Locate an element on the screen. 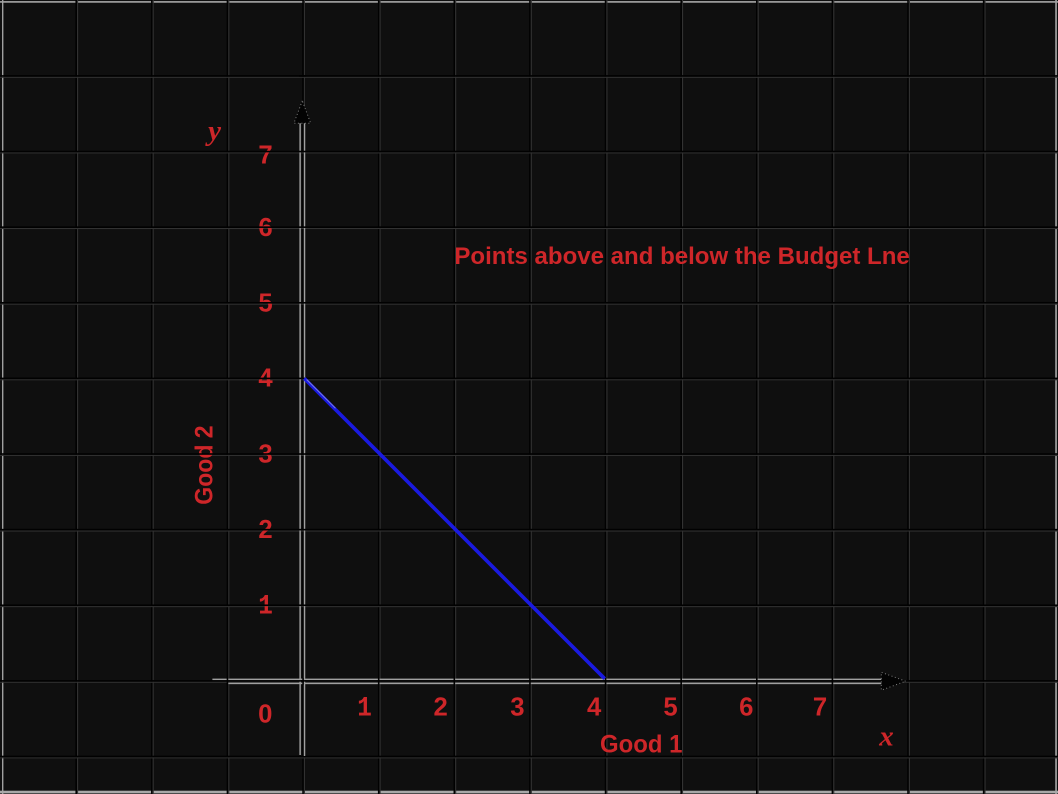 The width and height of the screenshot is (1058, 794). svg-text: 5 is located at coordinates (670, 708).